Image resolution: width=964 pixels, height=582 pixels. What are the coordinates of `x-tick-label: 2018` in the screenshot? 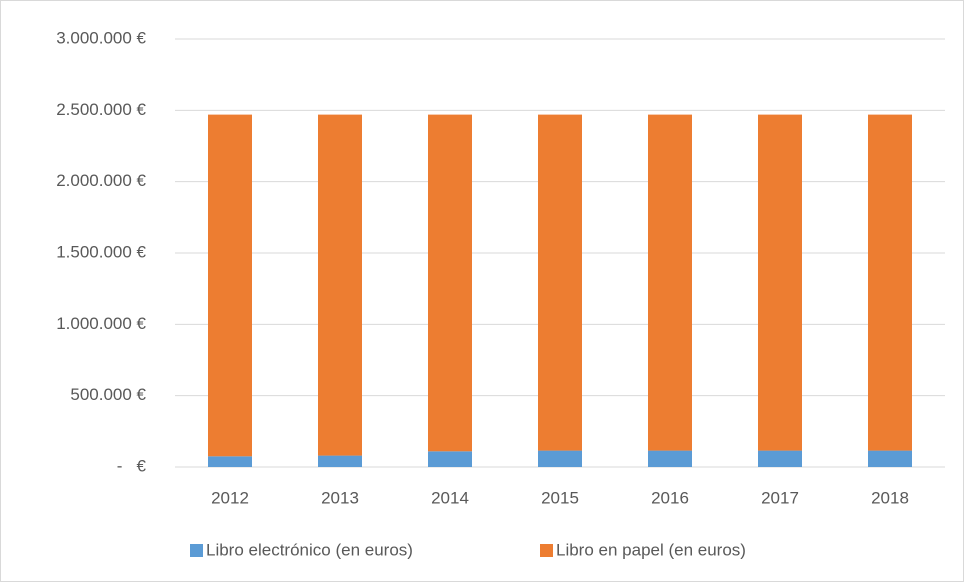 It's located at (890, 497).